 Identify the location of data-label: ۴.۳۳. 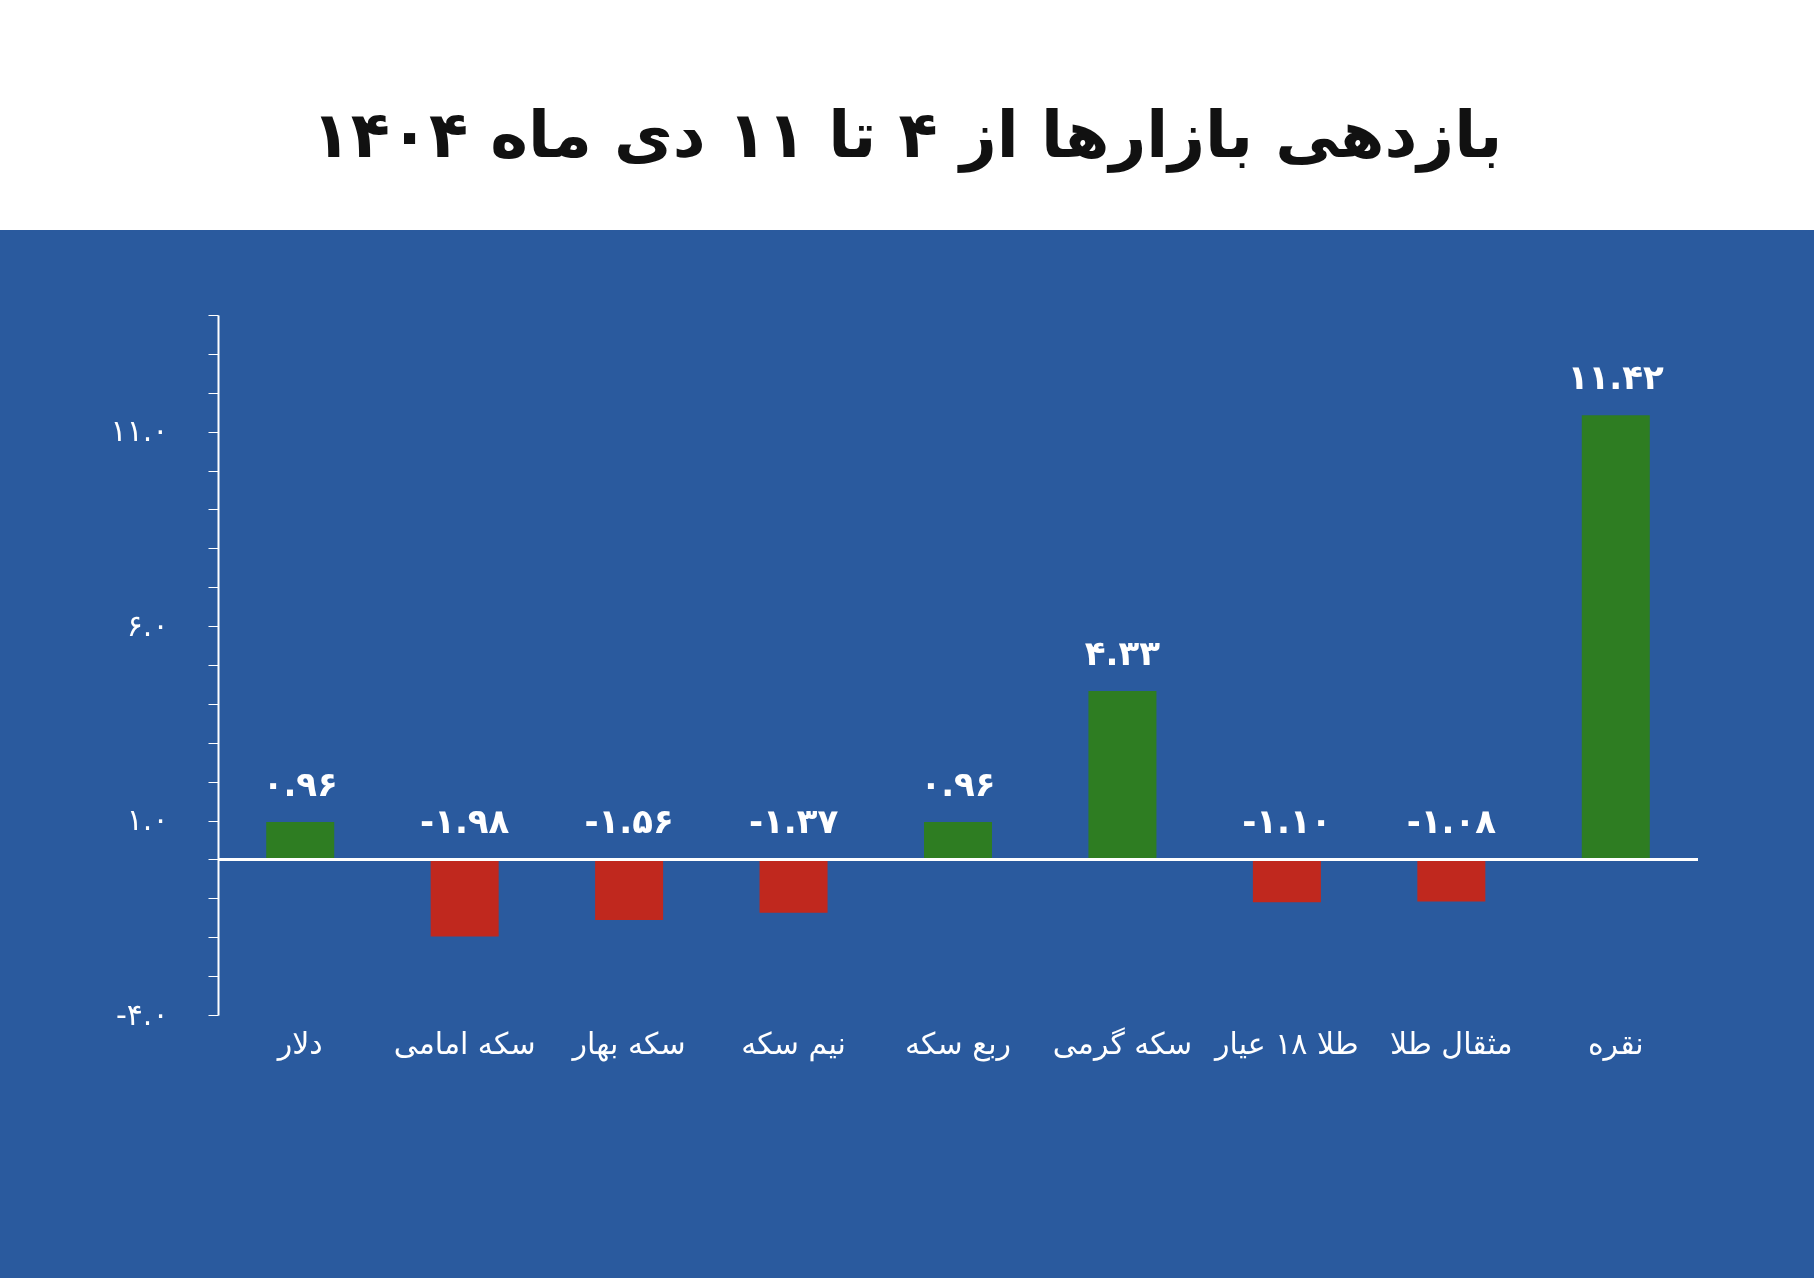
(1122, 653).